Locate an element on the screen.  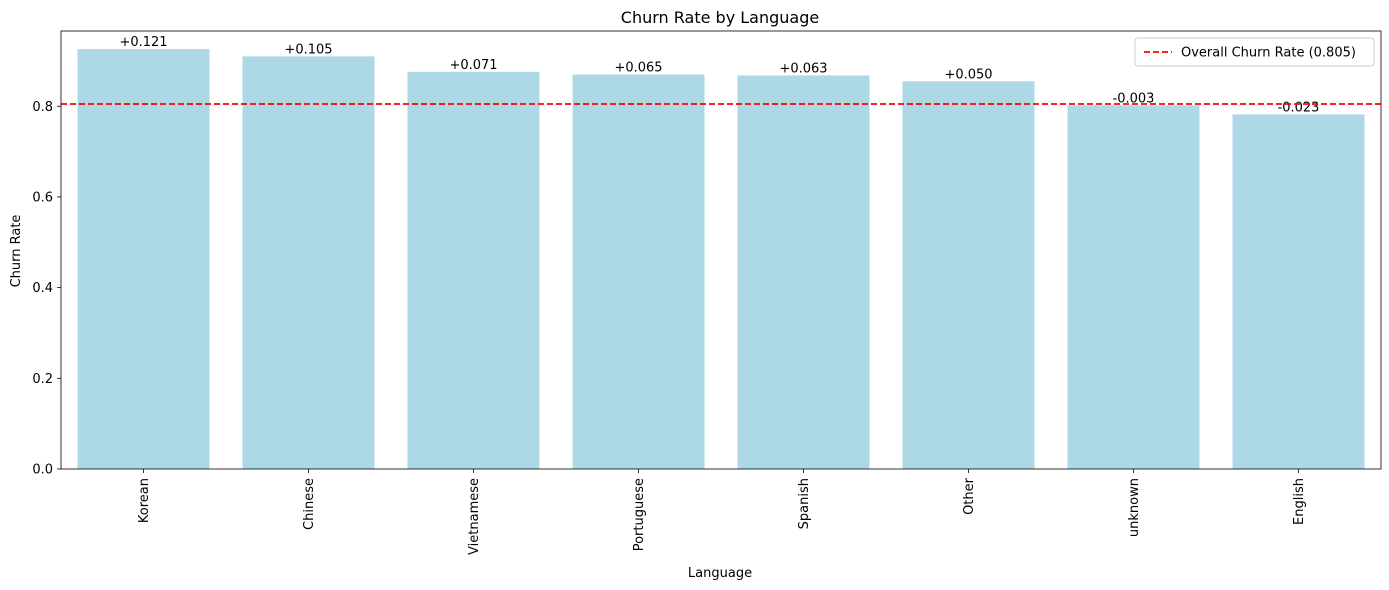
chart-title: Churn Rate by Language is located at coordinates (720, 17).